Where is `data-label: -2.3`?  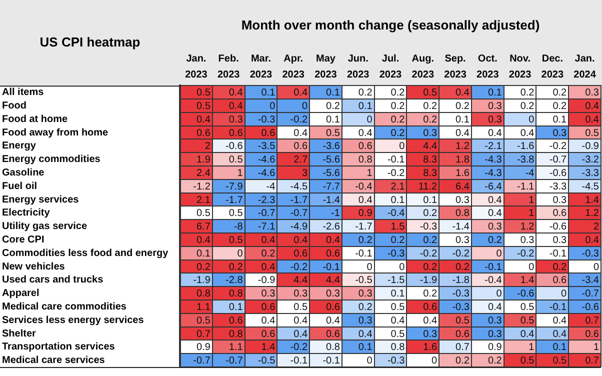
data-label: -2.3 is located at coordinates (267, 200).